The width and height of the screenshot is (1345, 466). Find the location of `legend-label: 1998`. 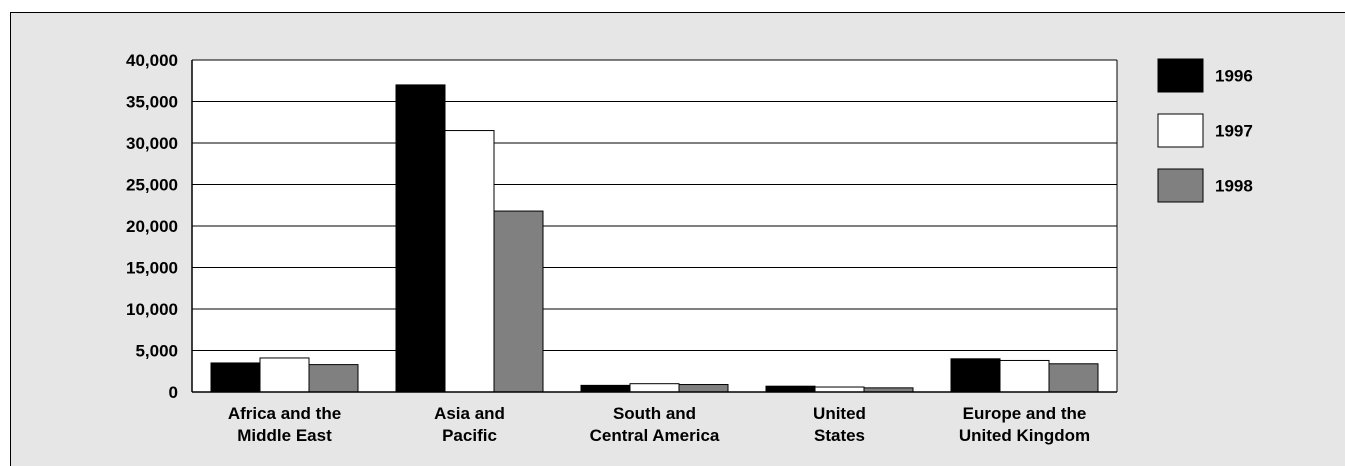

legend-label: 1998 is located at coordinates (1234, 186).